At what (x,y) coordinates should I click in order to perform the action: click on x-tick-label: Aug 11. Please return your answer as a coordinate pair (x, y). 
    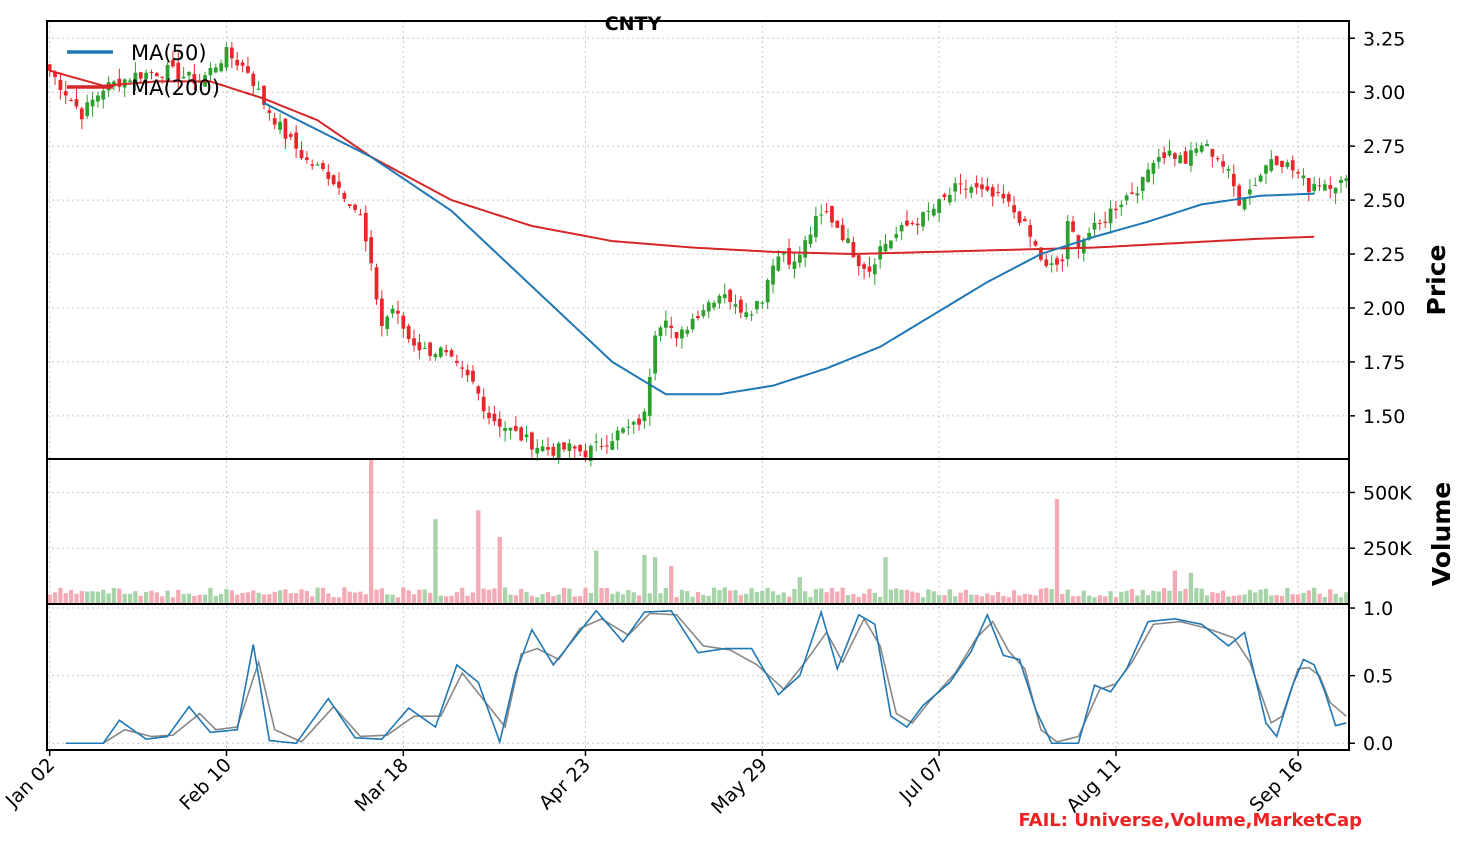
    Looking at the image, I should click on (1093, 785).